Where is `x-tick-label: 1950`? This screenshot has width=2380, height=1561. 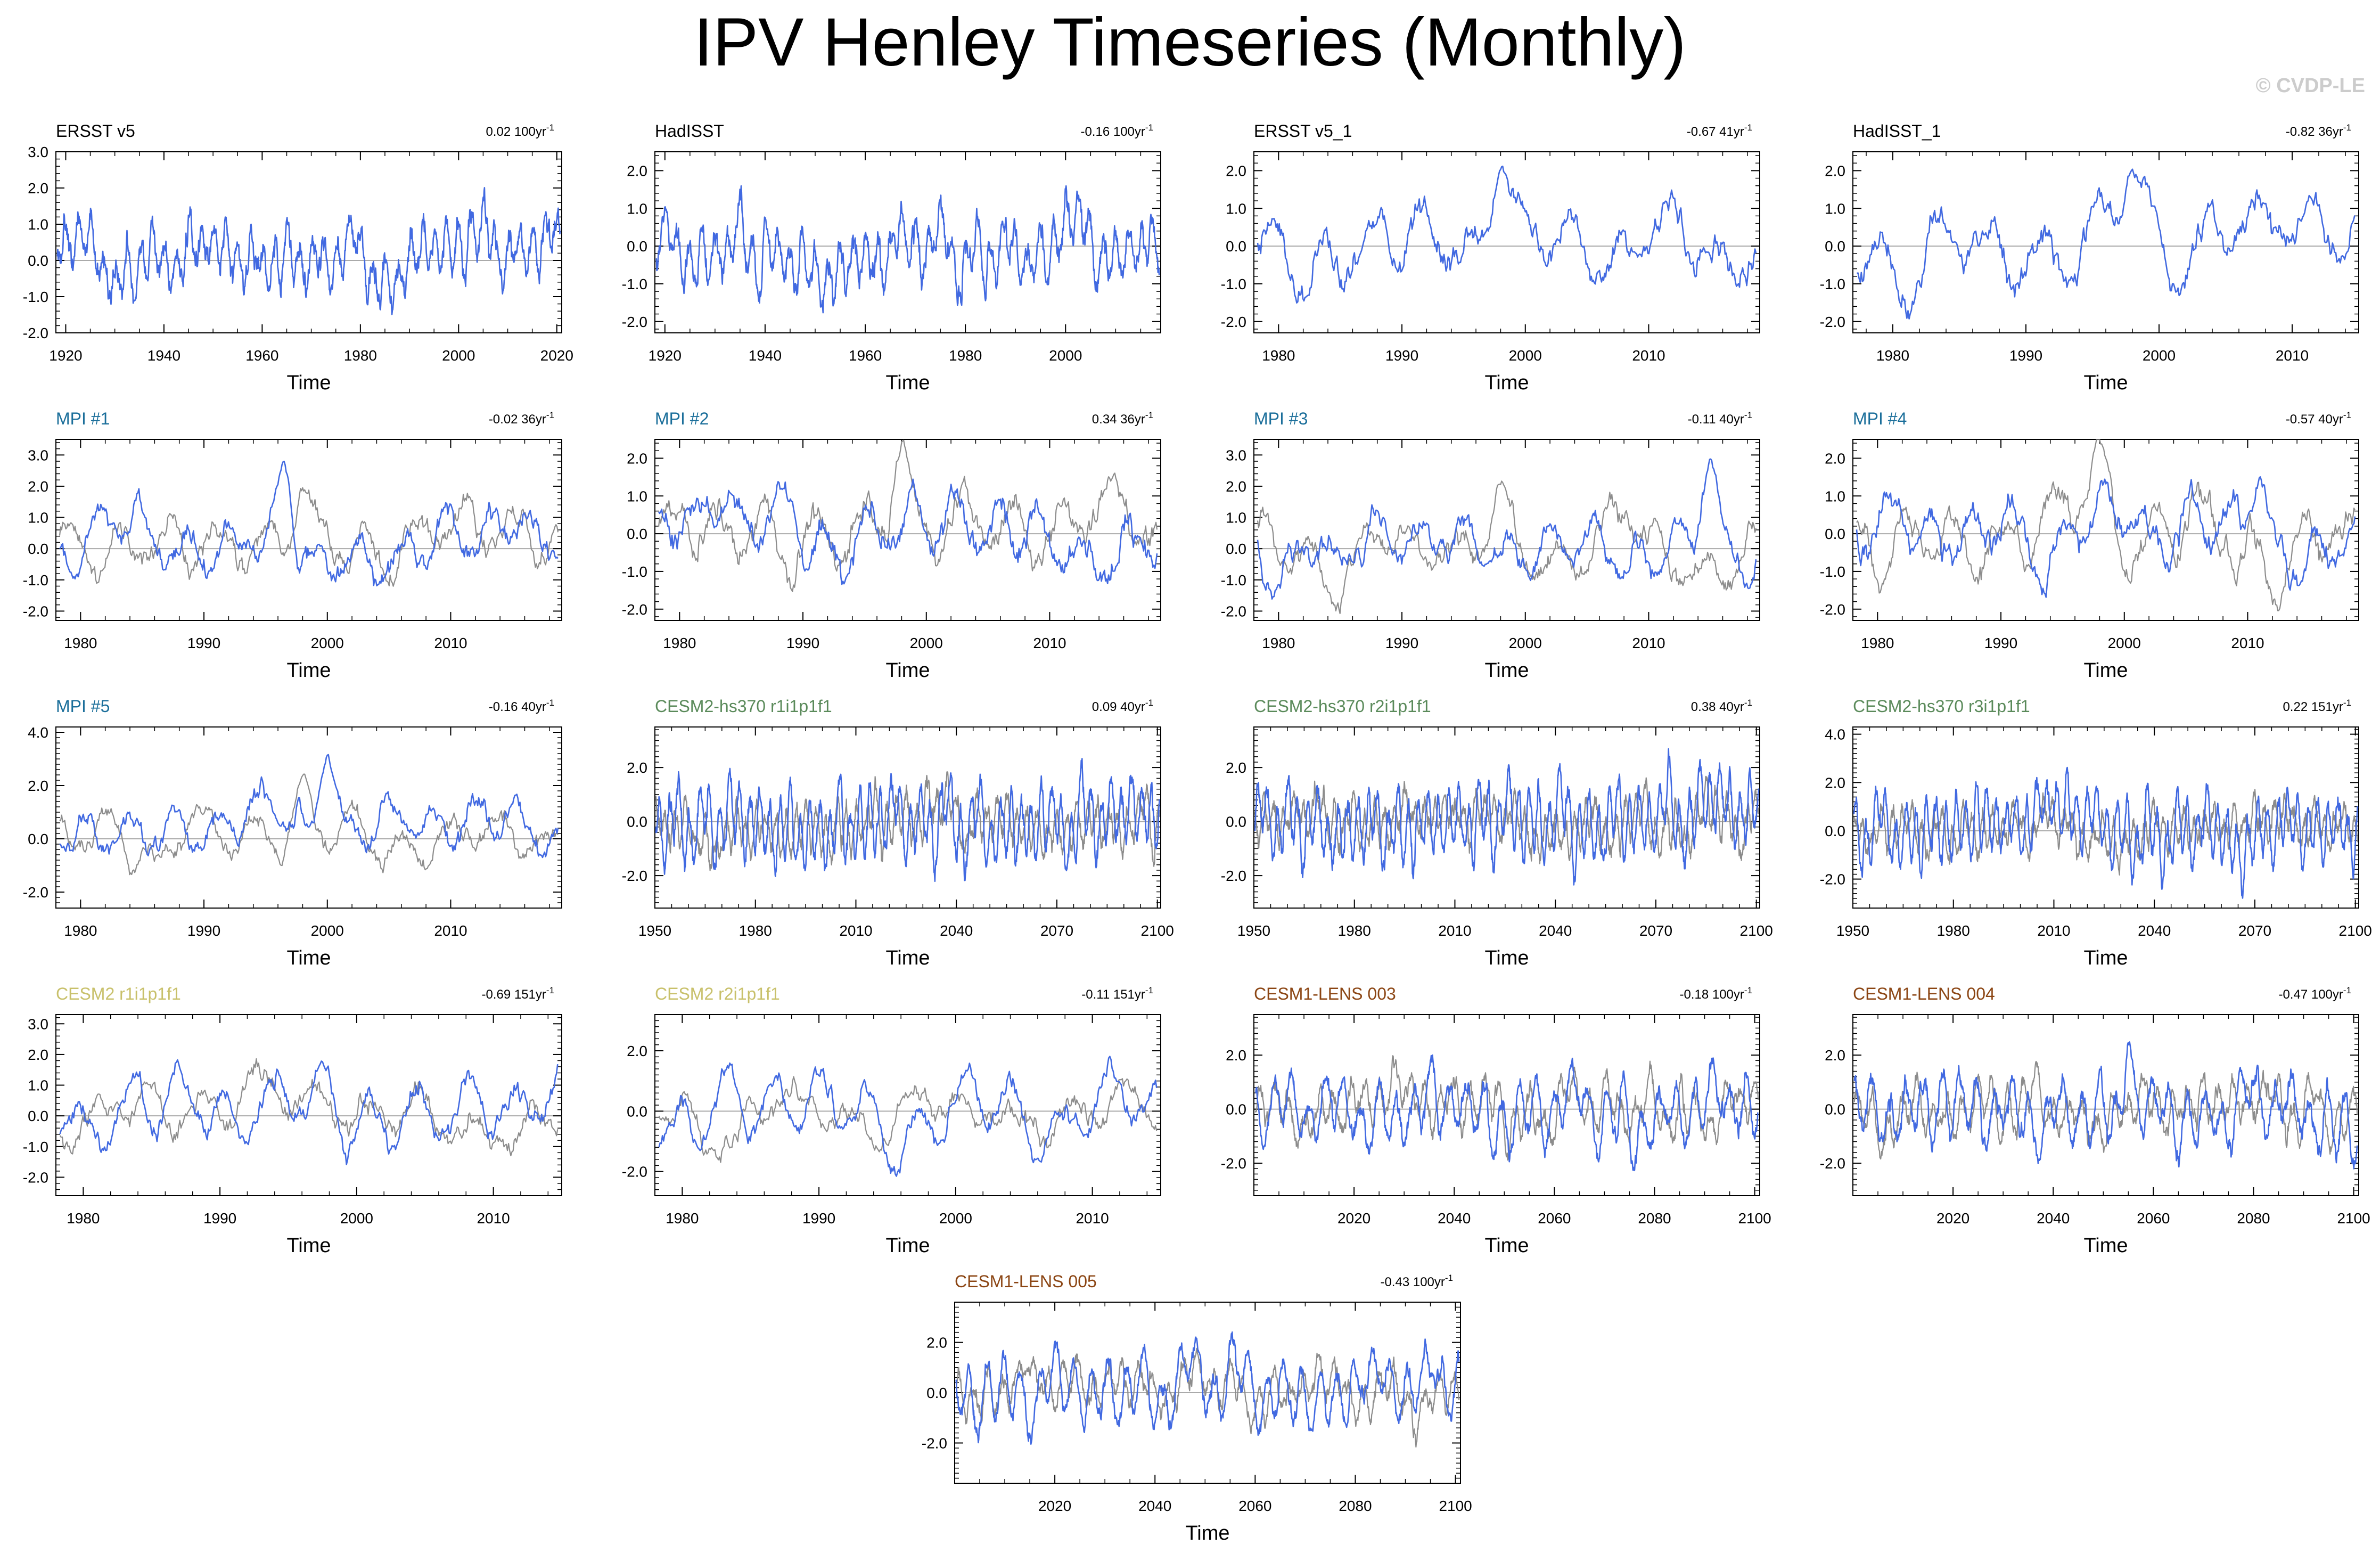 x-tick-label: 1950 is located at coordinates (1253, 930).